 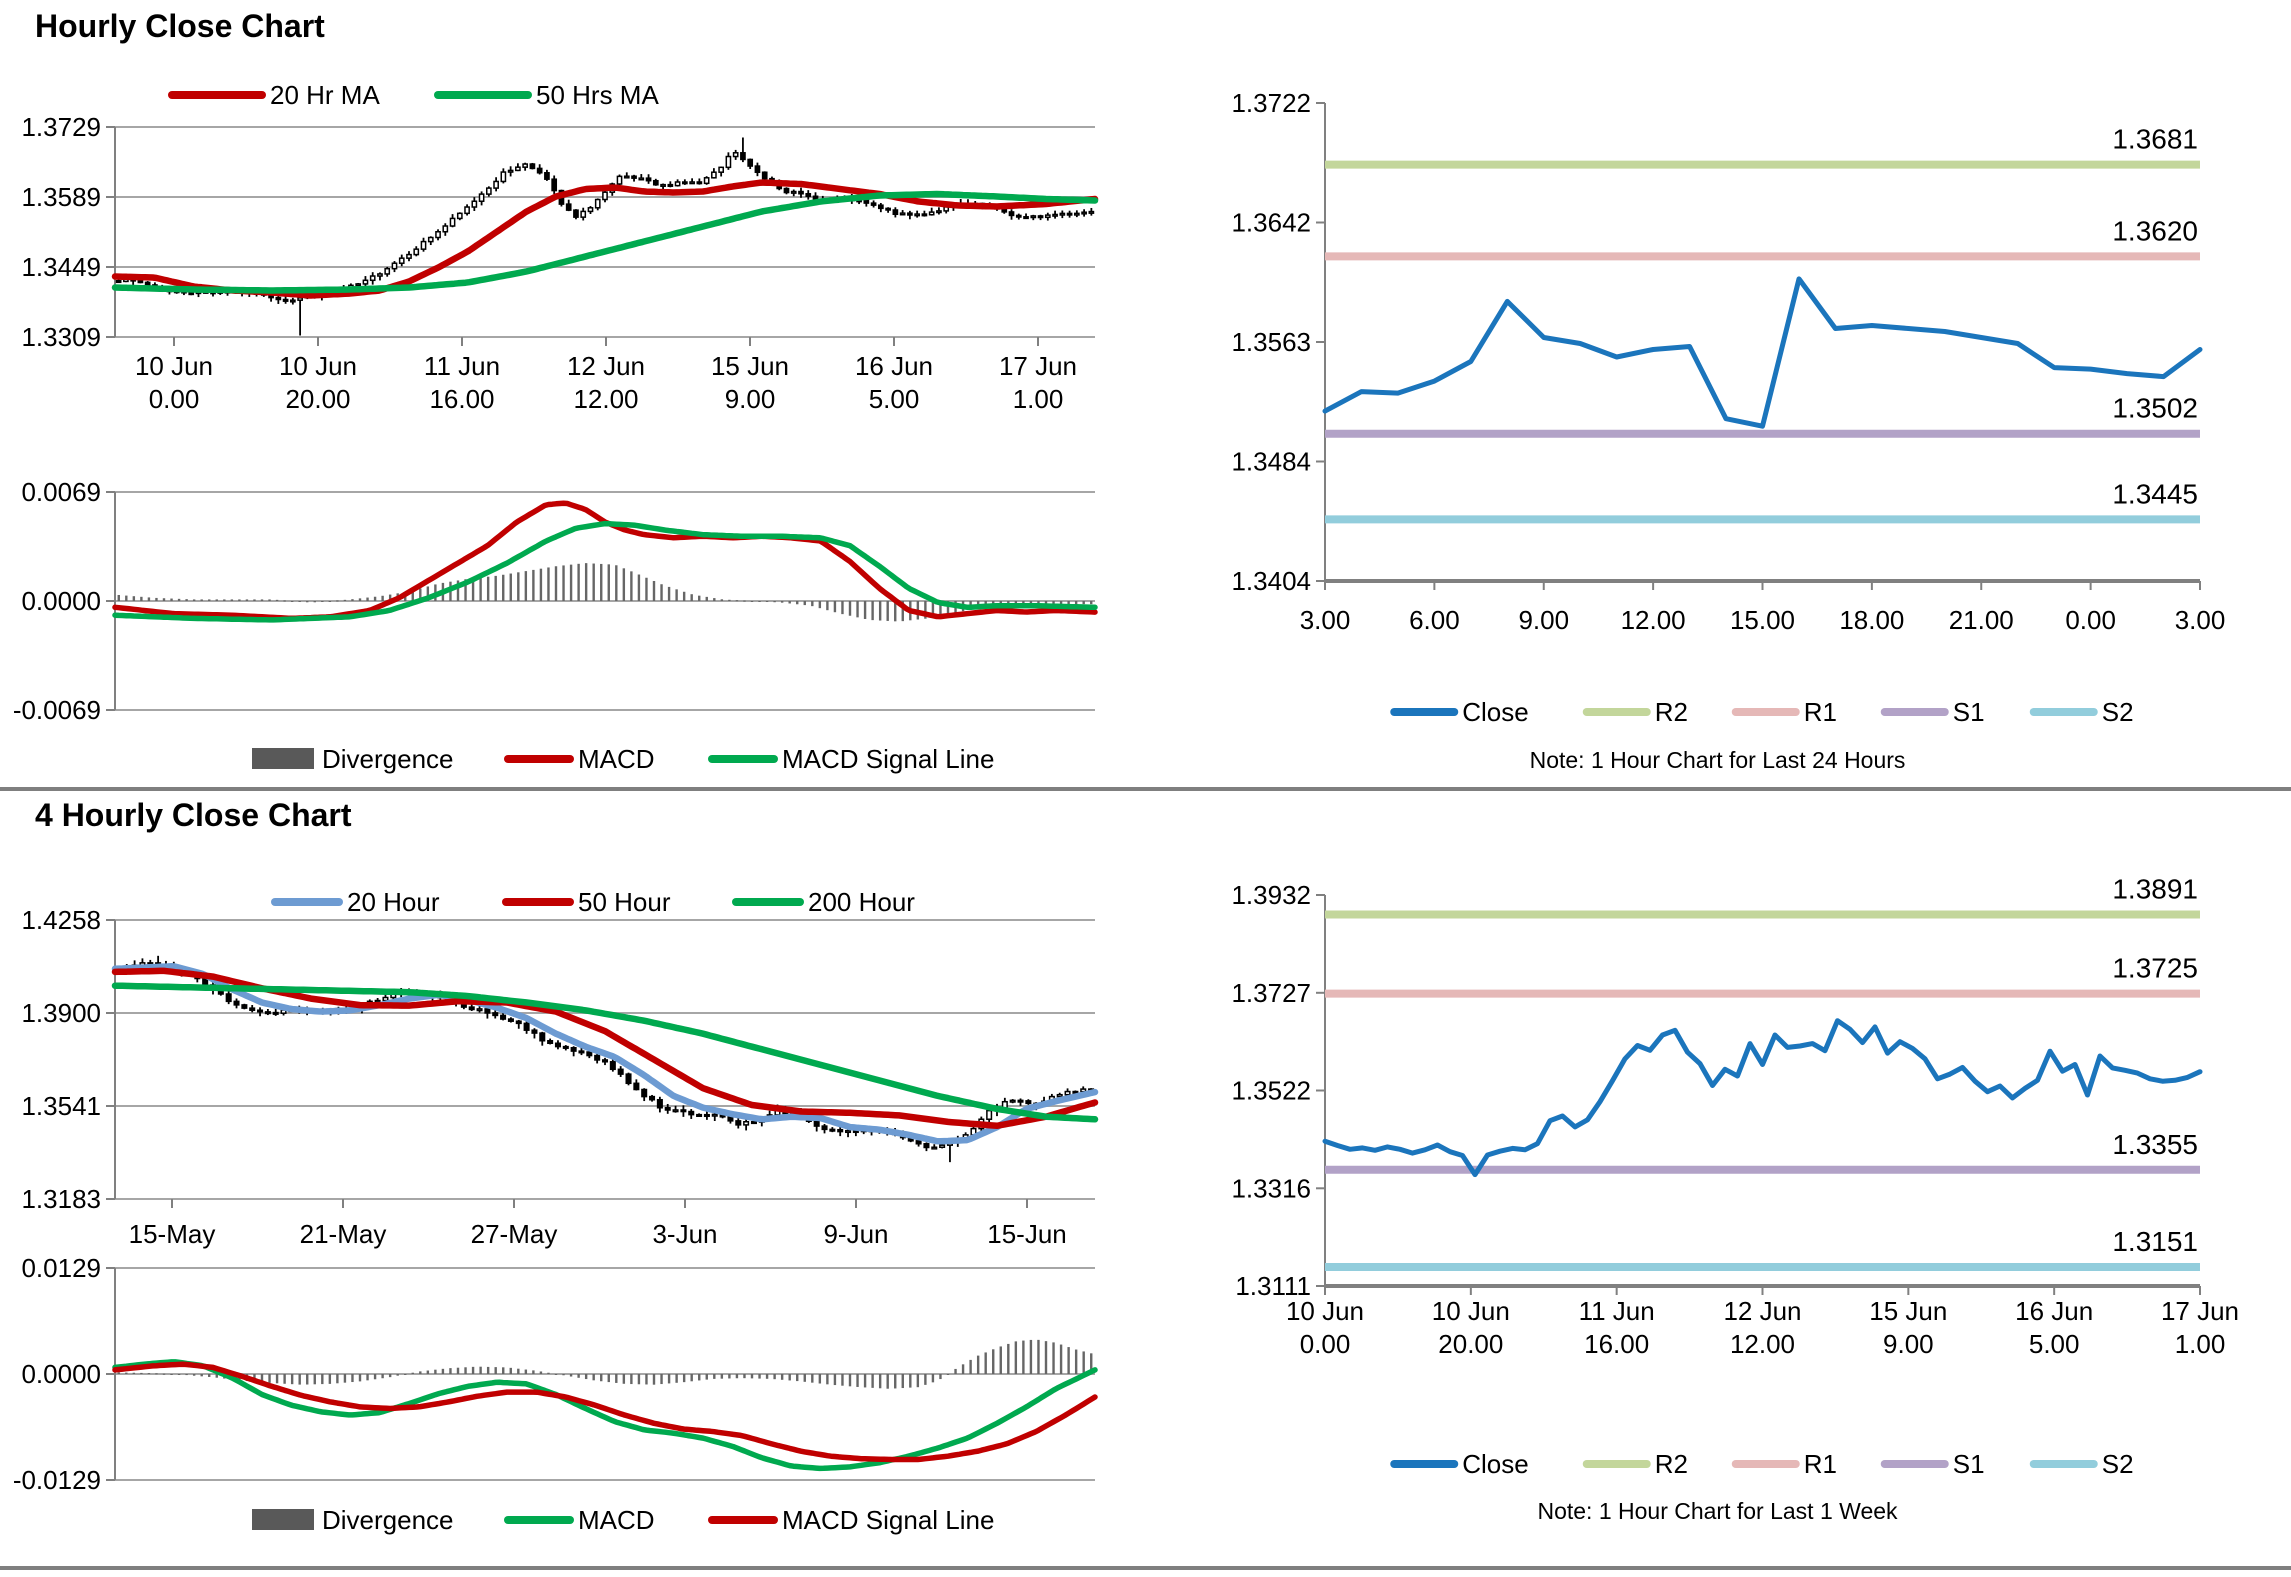 What do you see at coordinates (1617, 1311) in the screenshot?
I see `x-tick-label: 11 Jun` at bounding box center [1617, 1311].